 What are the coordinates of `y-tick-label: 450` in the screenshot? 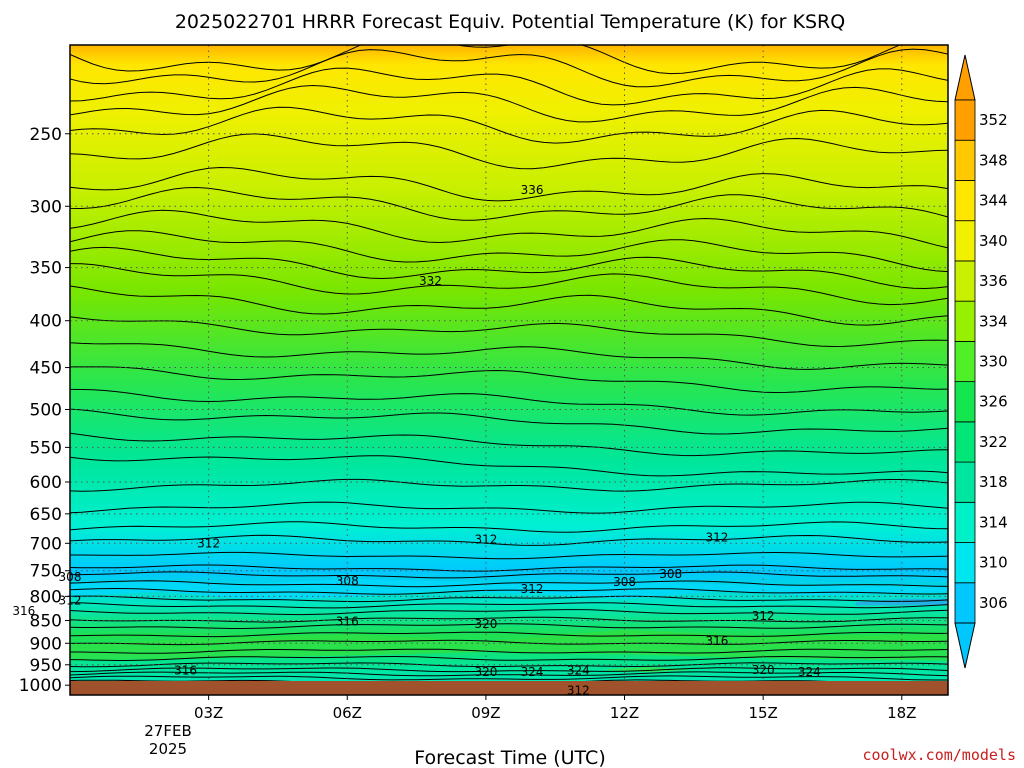 It's located at (46, 369).